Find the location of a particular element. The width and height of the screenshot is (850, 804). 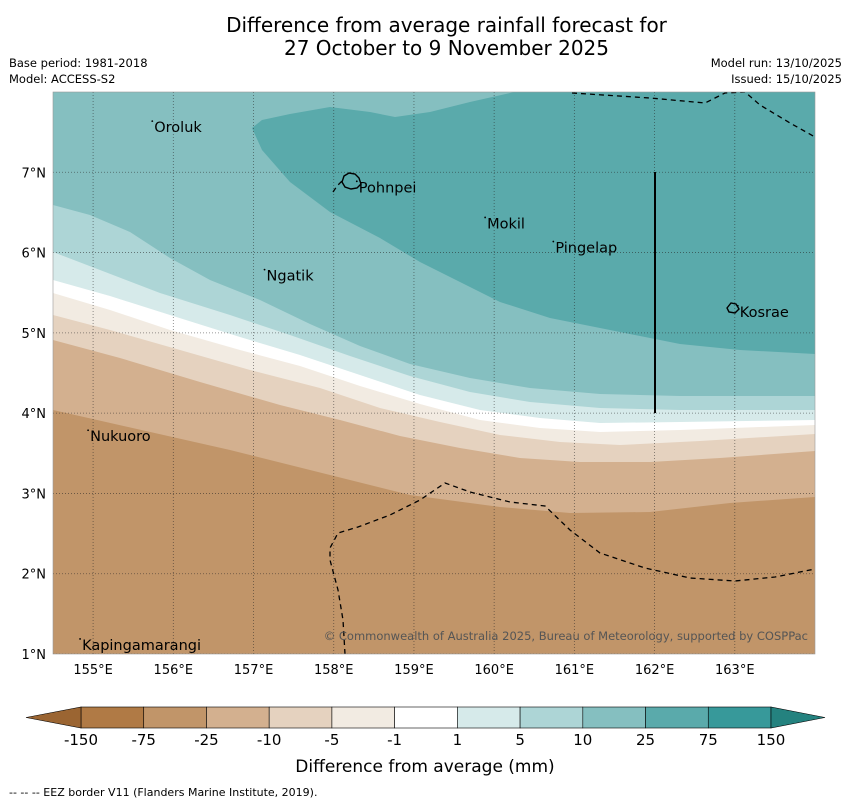

colorbar-title: Difference from average (mm) is located at coordinates (424, 767).